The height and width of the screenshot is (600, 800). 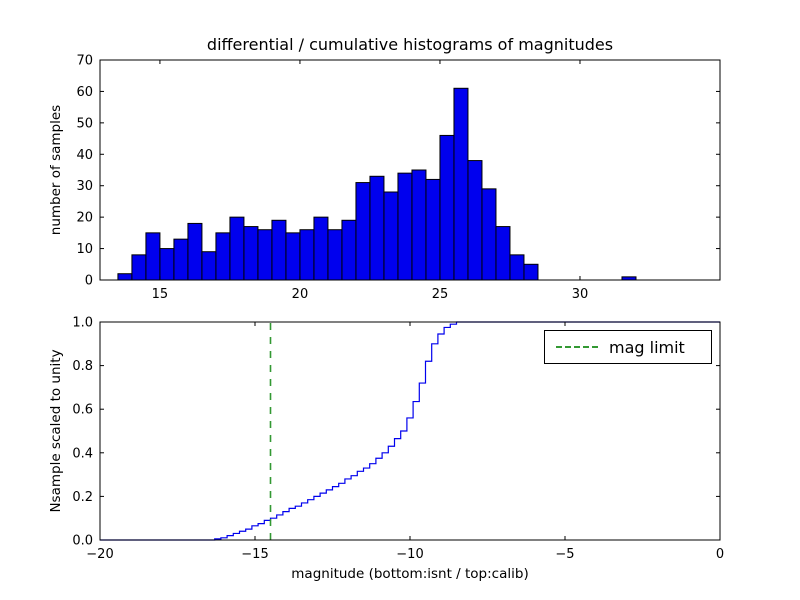 I want to click on bottom-y-tick-label: 0.2, so click(x=82, y=497).